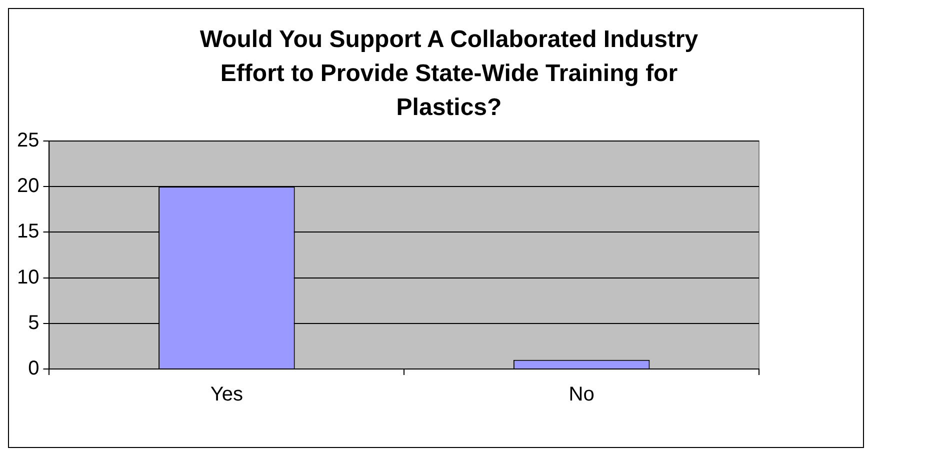 Image resolution: width=933 pixels, height=458 pixels. What do you see at coordinates (28, 231) in the screenshot?
I see `y-tick-label: 15` at bounding box center [28, 231].